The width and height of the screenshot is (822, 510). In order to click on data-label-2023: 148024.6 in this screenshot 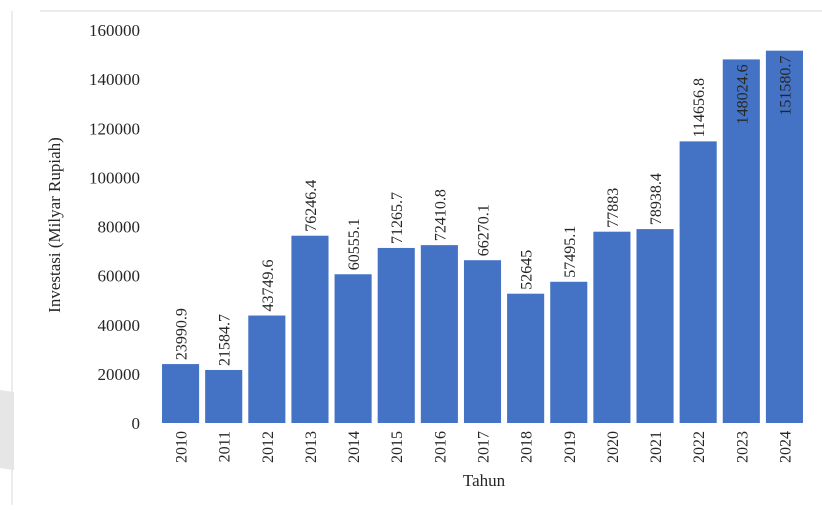, I will do `click(742, 94)`.